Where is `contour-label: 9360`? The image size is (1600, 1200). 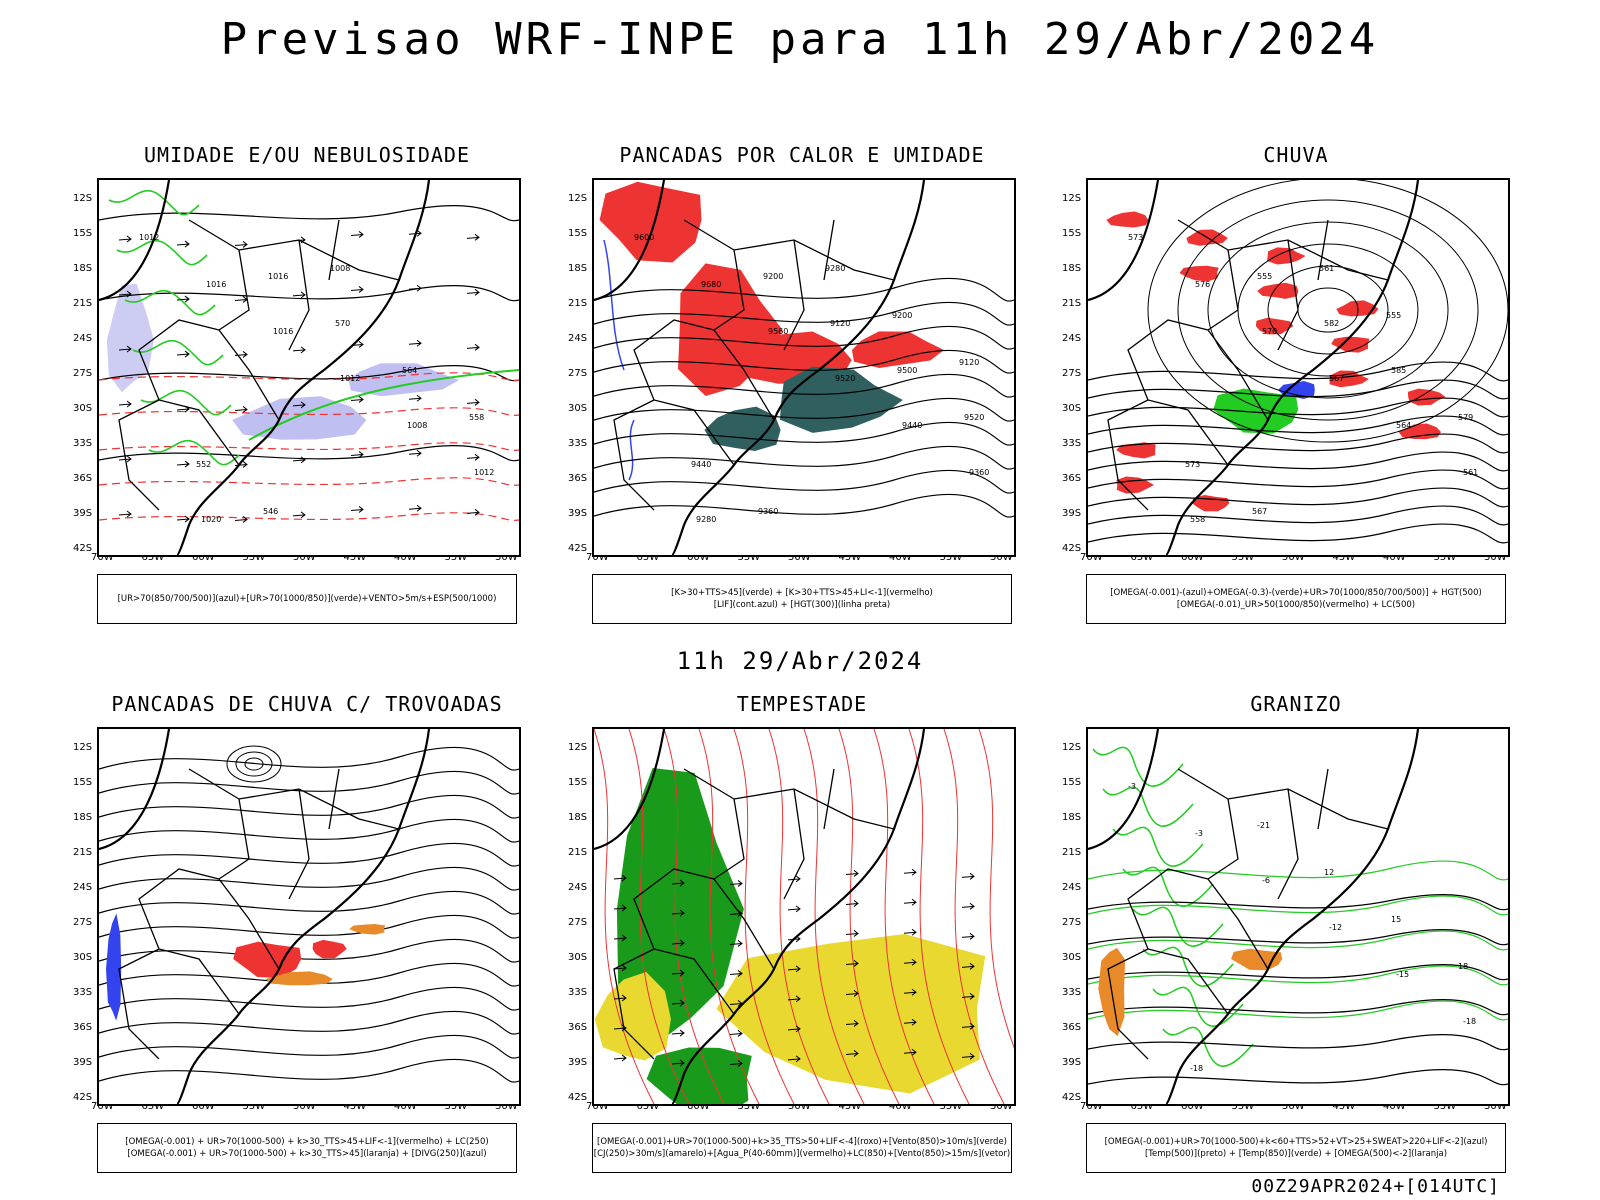 contour-label: 9360 is located at coordinates (979, 472).